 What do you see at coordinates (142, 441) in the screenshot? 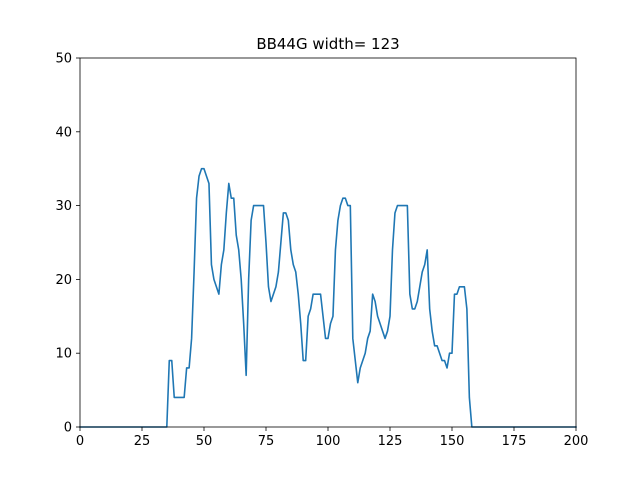
I see `x-tick-label: 25` at bounding box center [142, 441].